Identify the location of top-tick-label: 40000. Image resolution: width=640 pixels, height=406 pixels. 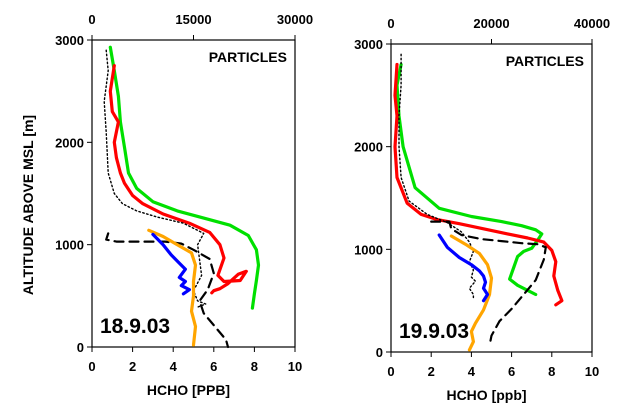
(592, 23).